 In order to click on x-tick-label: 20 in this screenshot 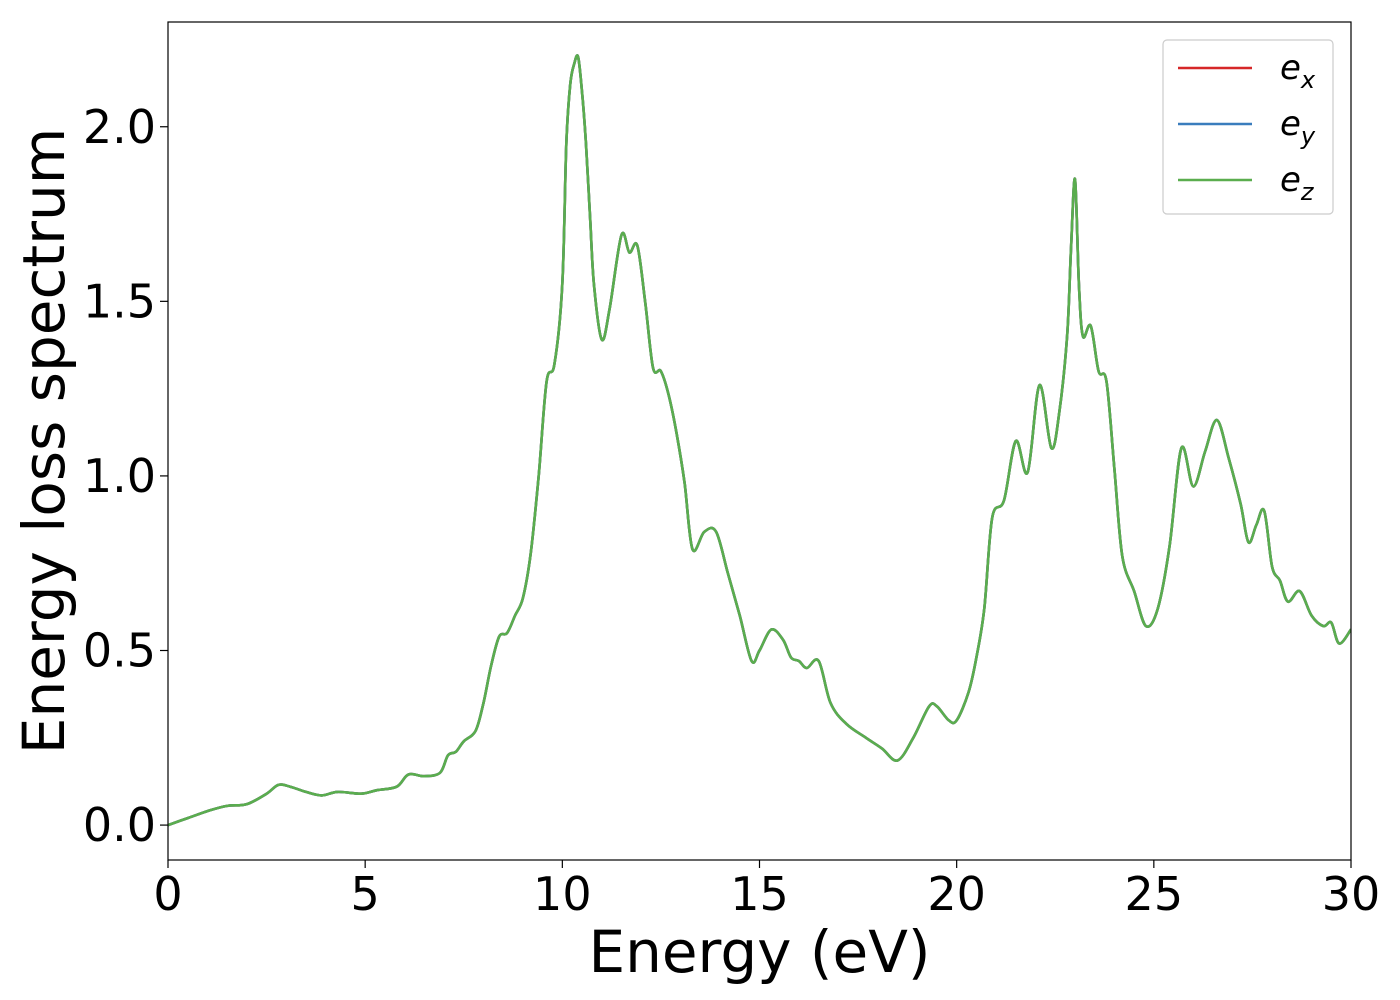, I will do `click(956, 894)`.